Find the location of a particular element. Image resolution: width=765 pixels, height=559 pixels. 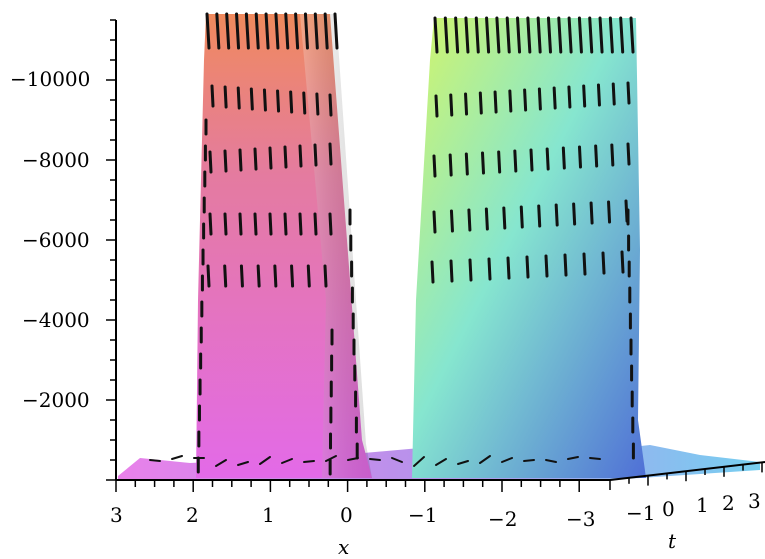

peak-1-shade is located at coordinates (336, 246).